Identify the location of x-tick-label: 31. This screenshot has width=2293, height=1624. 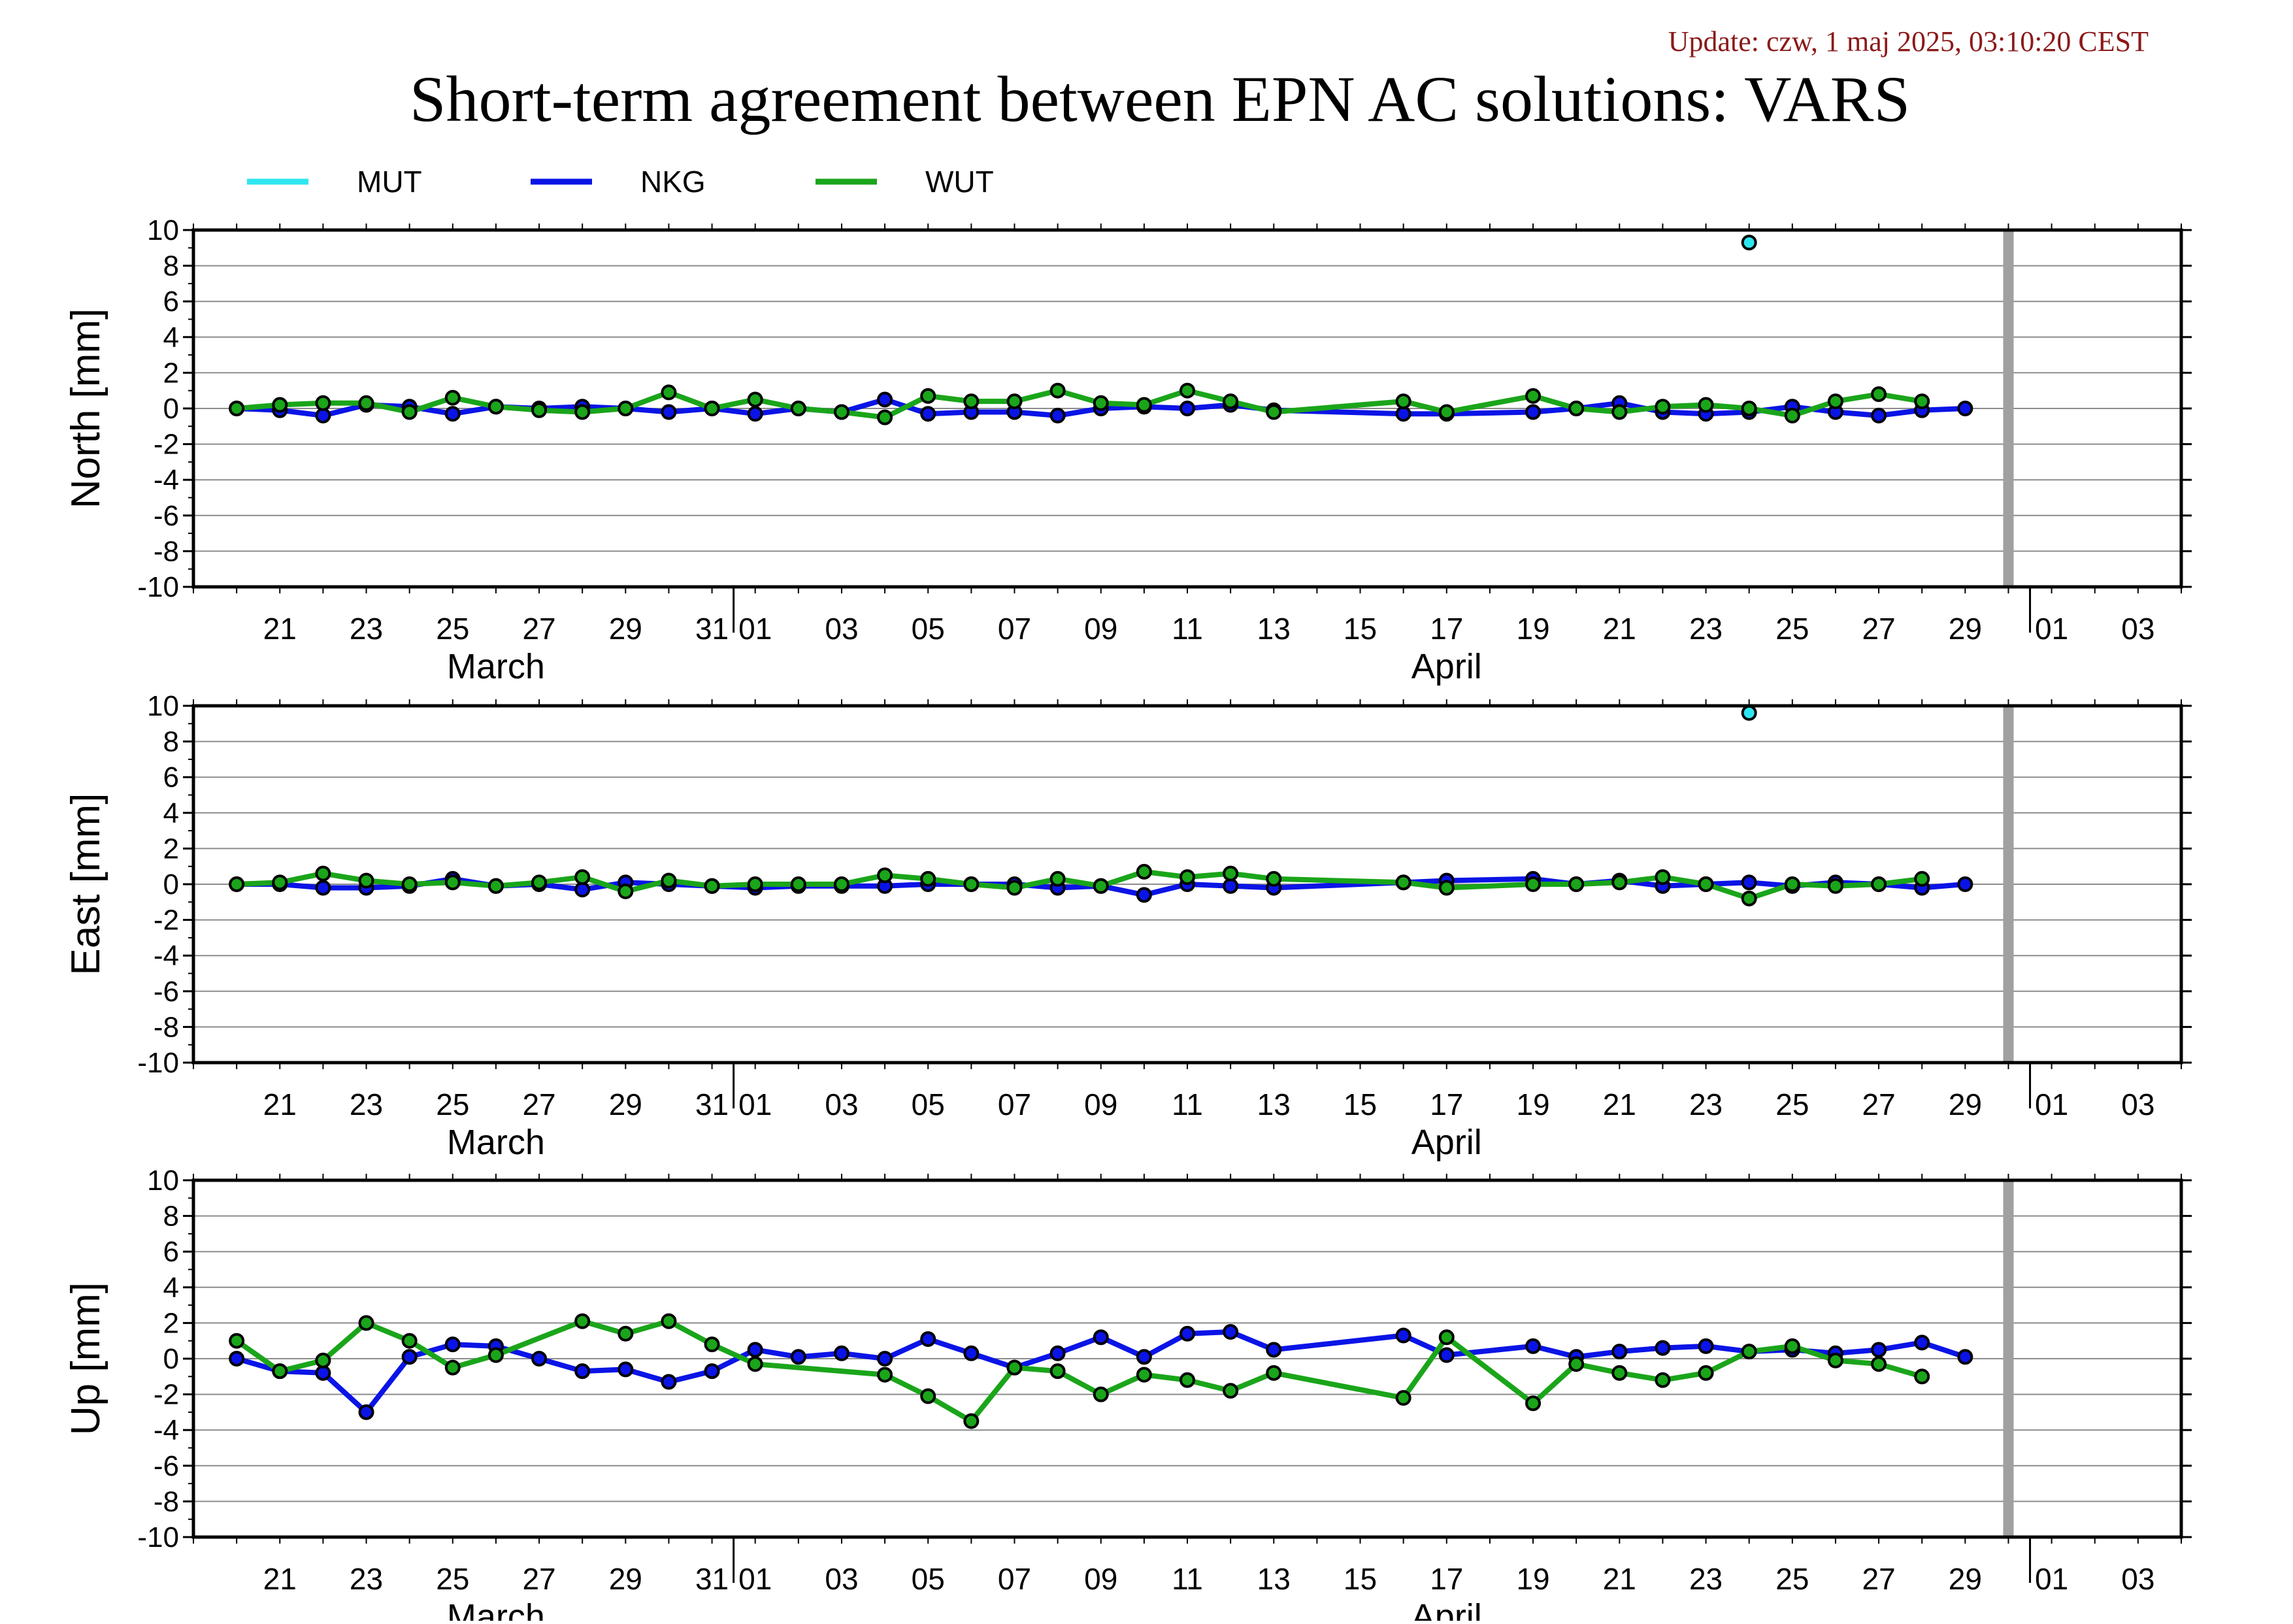
(712, 1104).